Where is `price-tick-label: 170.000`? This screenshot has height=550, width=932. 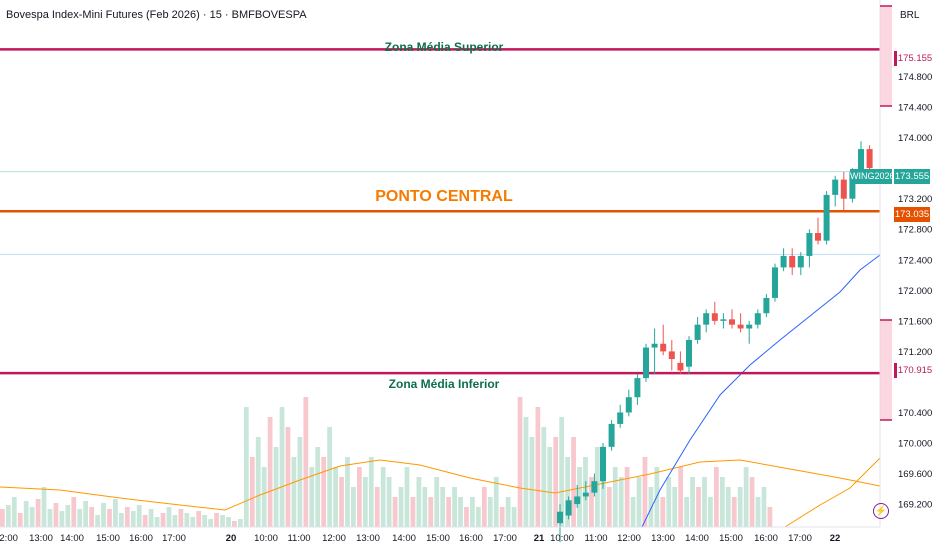
price-tick-label: 170.000 is located at coordinates (915, 444).